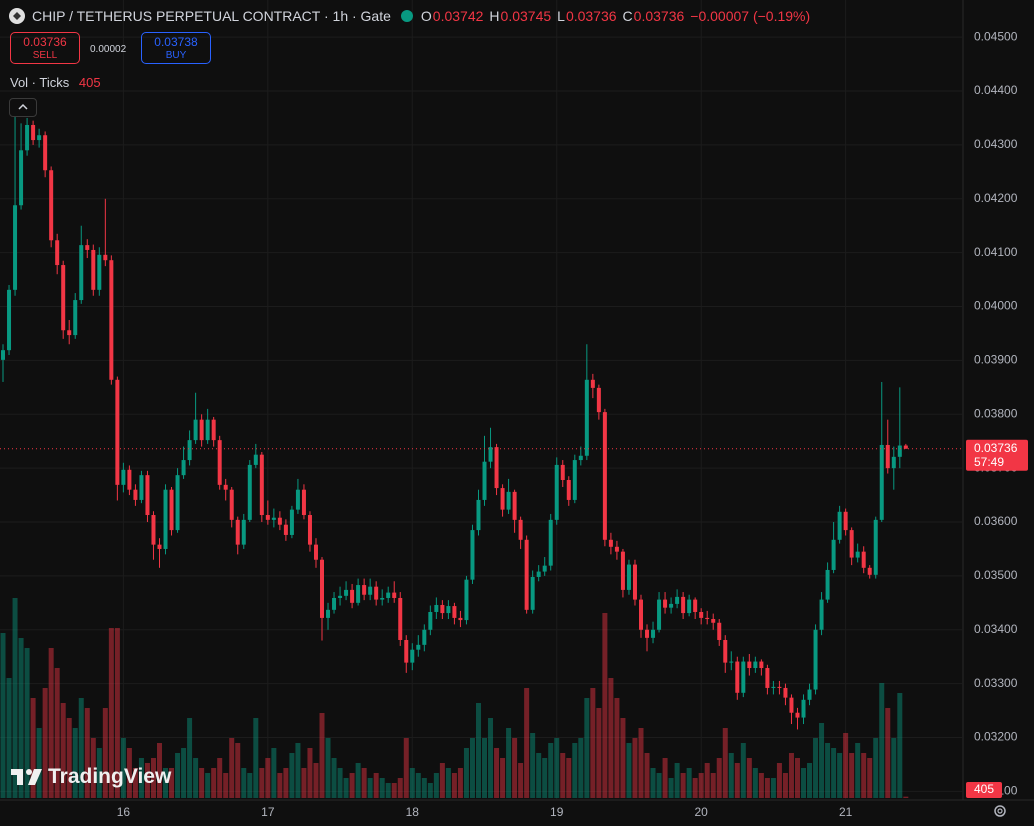 This screenshot has width=1034, height=826. I want to click on y-tick-label: 0.04200, so click(996, 198).